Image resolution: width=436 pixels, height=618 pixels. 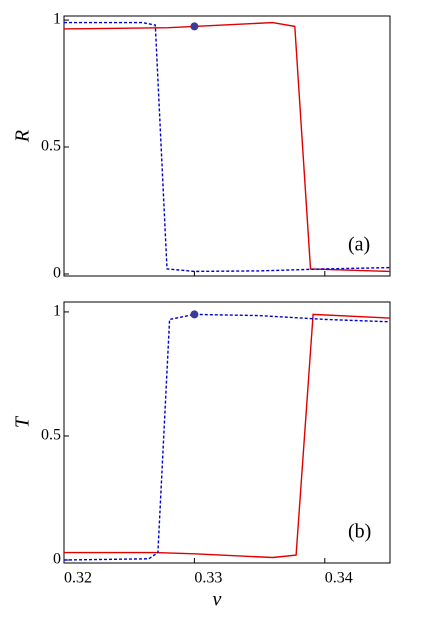 I want to click on x-tick-label: 0.32, so click(x=78, y=578).